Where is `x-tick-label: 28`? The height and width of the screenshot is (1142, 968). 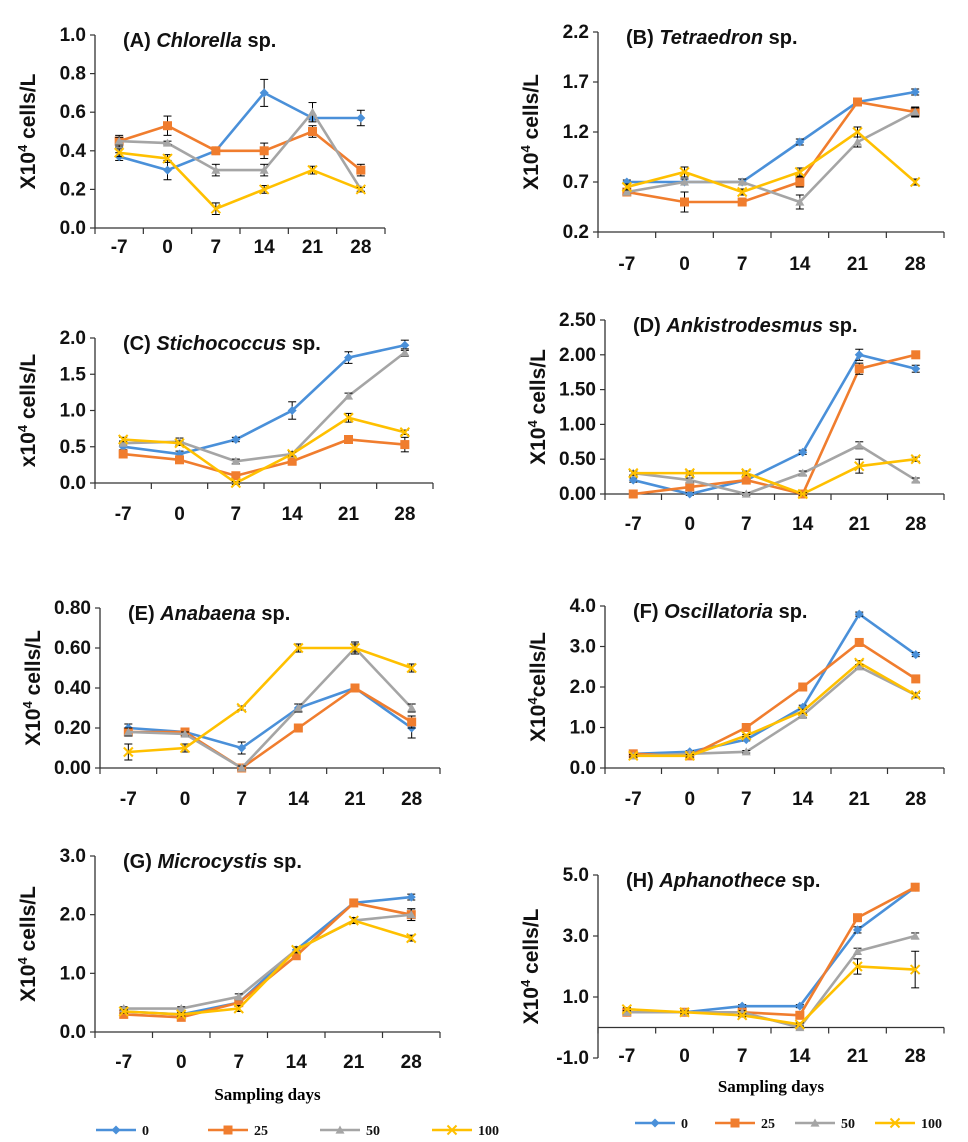 x-tick-label: 28 is located at coordinates (411, 1062).